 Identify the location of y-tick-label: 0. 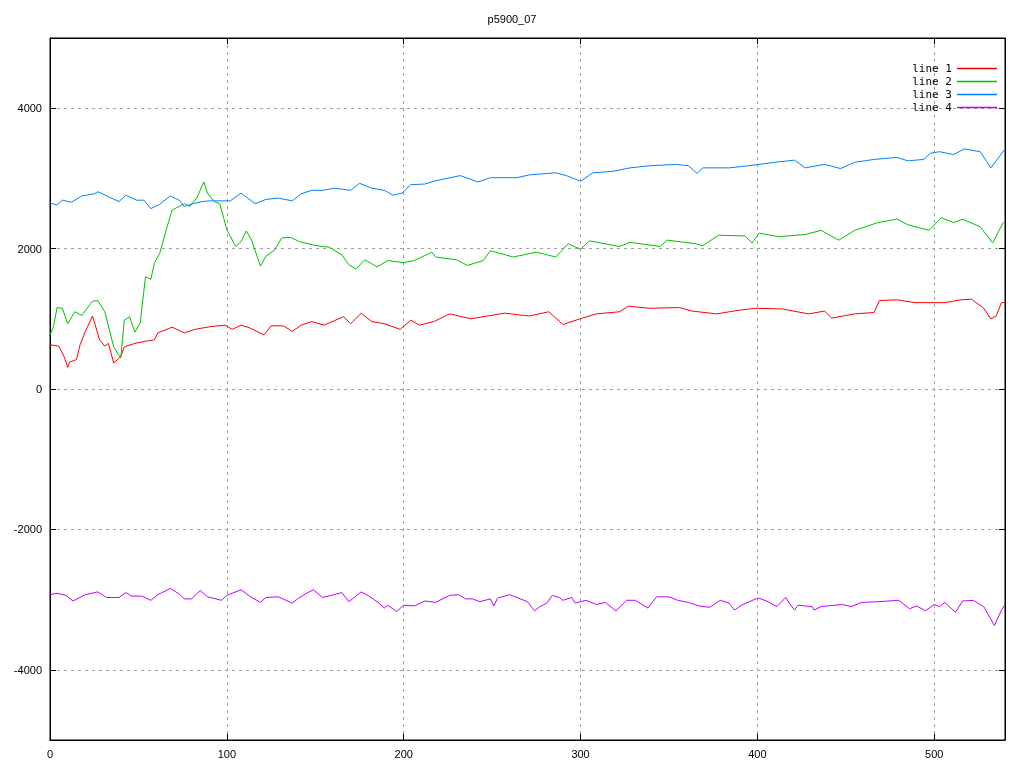
(38, 389).